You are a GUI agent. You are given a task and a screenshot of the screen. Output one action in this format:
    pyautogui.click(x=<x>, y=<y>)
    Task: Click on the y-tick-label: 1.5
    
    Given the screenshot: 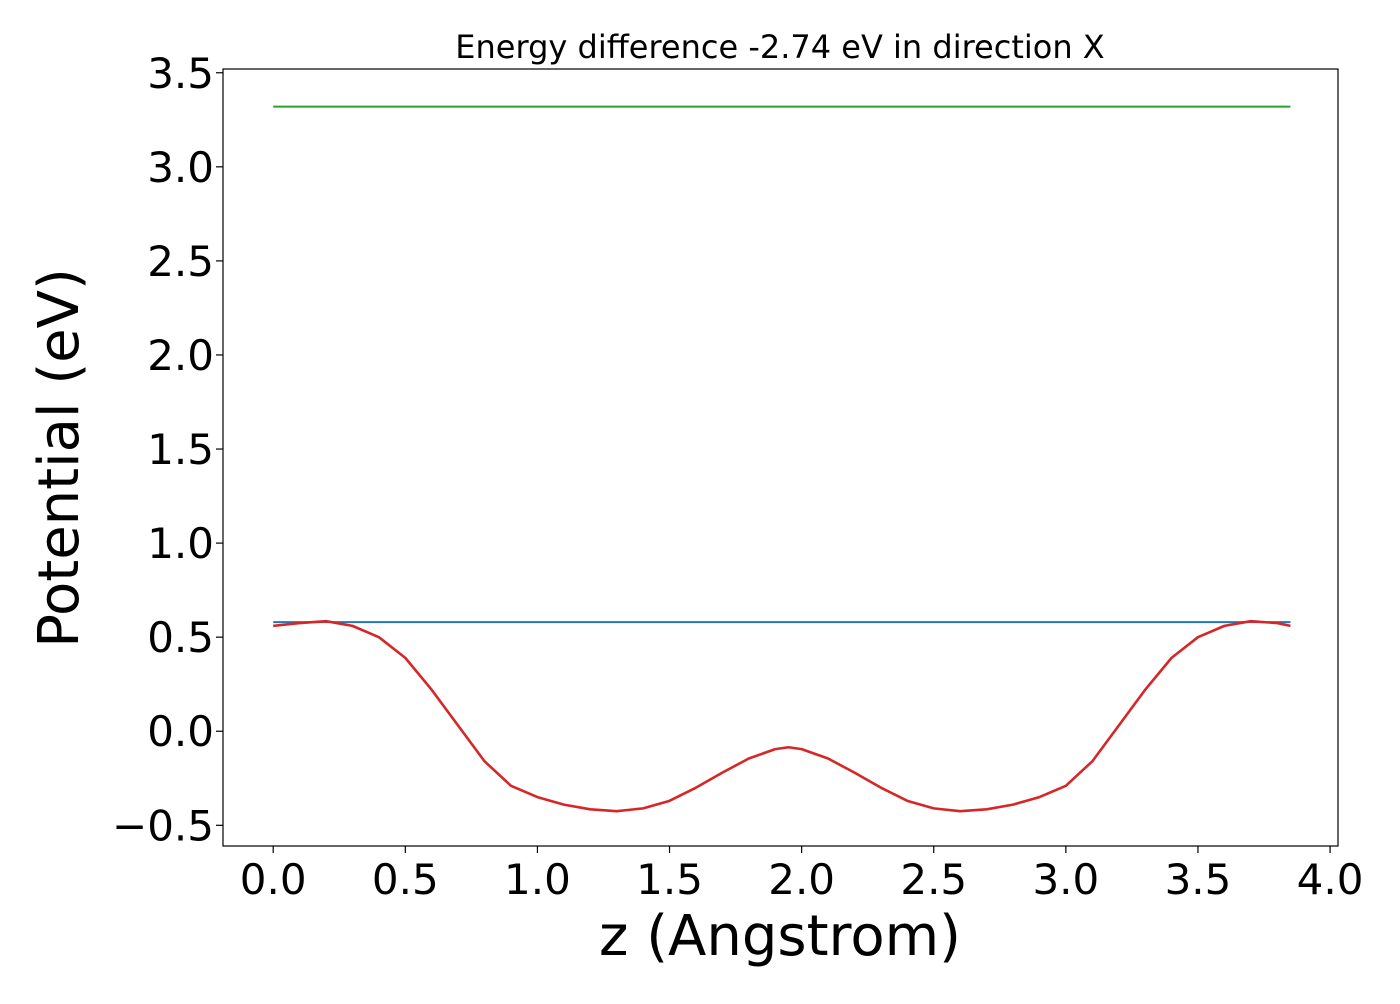 What is the action you would take?
    pyautogui.click(x=180, y=449)
    